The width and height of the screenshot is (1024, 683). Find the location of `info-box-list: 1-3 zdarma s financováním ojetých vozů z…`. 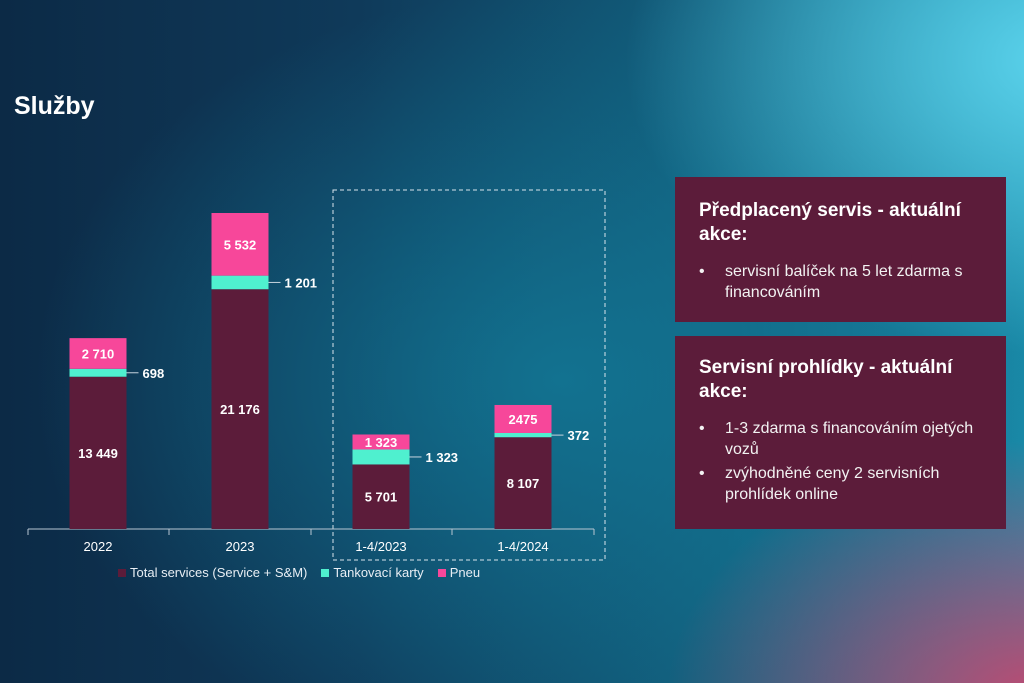

info-box-list: 1-3 zdarma s financováním ojetých vozů z… is located at coordinates (840, 461).